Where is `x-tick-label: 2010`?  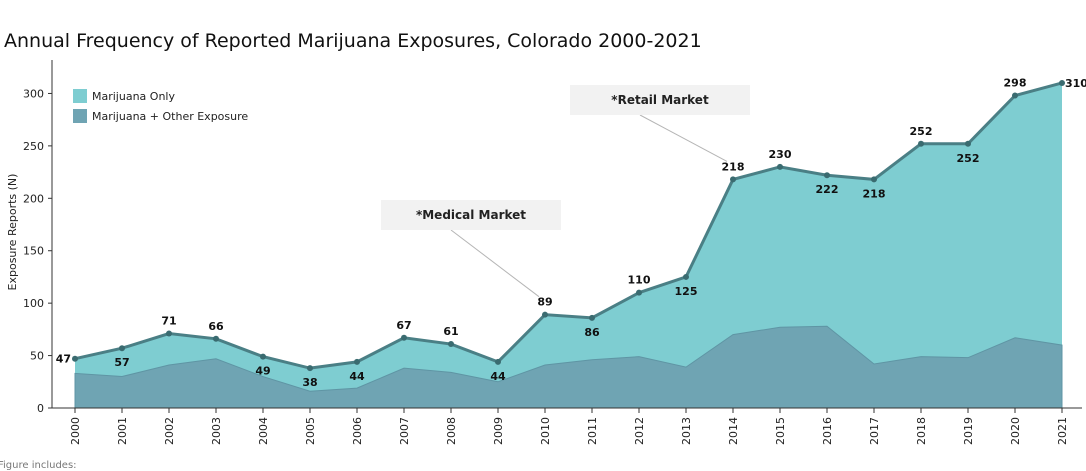
x-tick-label: 2010 is located at coordinates (545, 431).